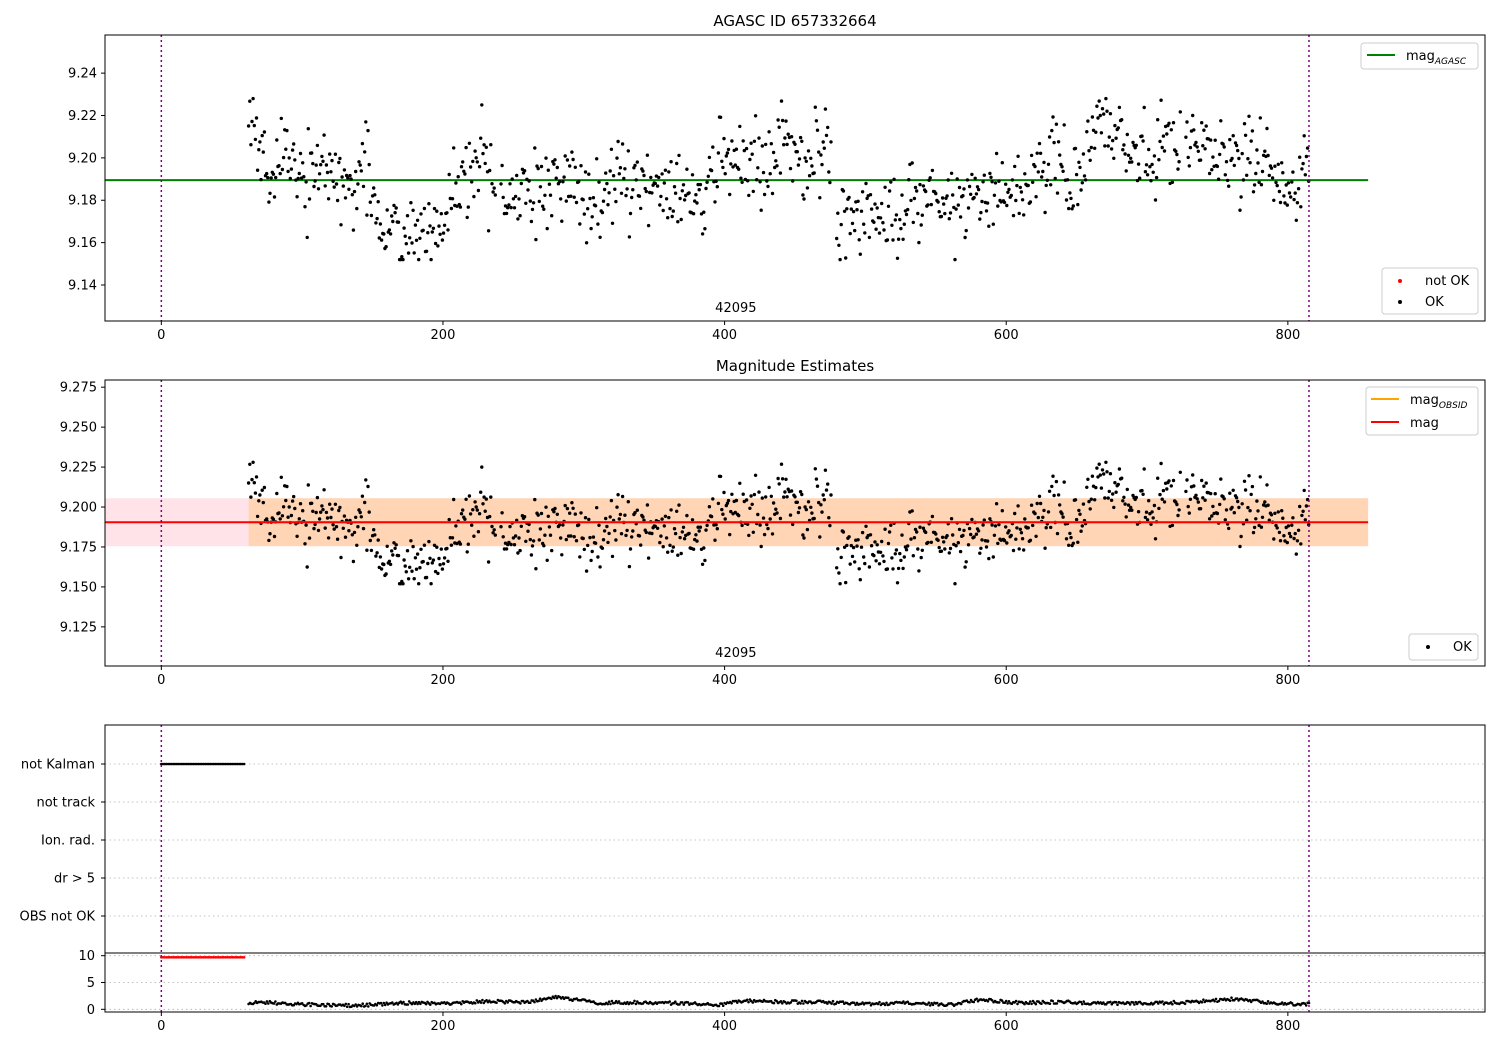  What do you see at coordinates (735, 308) in the screenshot?
I see `agasc-observation-label: 42095` at bounding box center [735, 308].